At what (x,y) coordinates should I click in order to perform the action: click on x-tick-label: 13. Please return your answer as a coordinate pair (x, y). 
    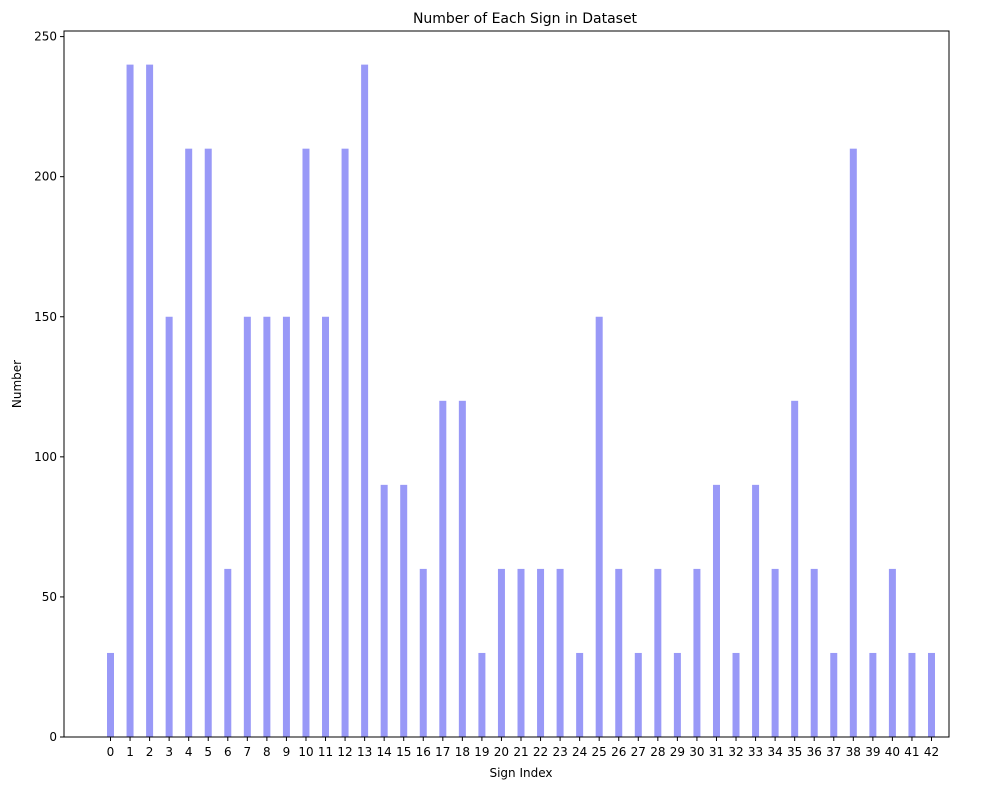
    Looking at the image, I should click on (364, 752).